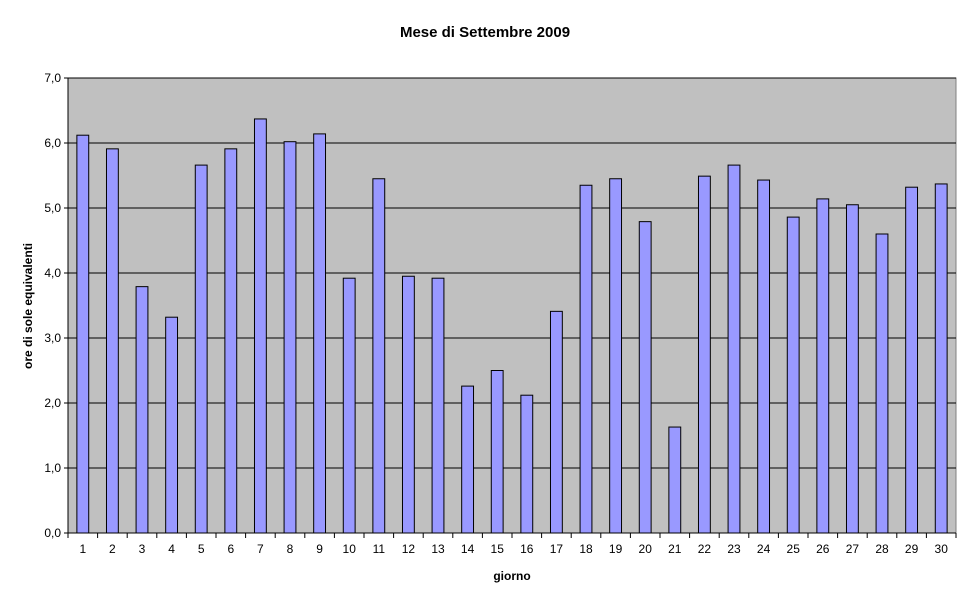 Image resolution: width=970 pixels, height=603 pixels. What do you see at coordinates (82, 549) in the screenshot?
I see `x-tick-label: 1` at bounding box center [82, 549].